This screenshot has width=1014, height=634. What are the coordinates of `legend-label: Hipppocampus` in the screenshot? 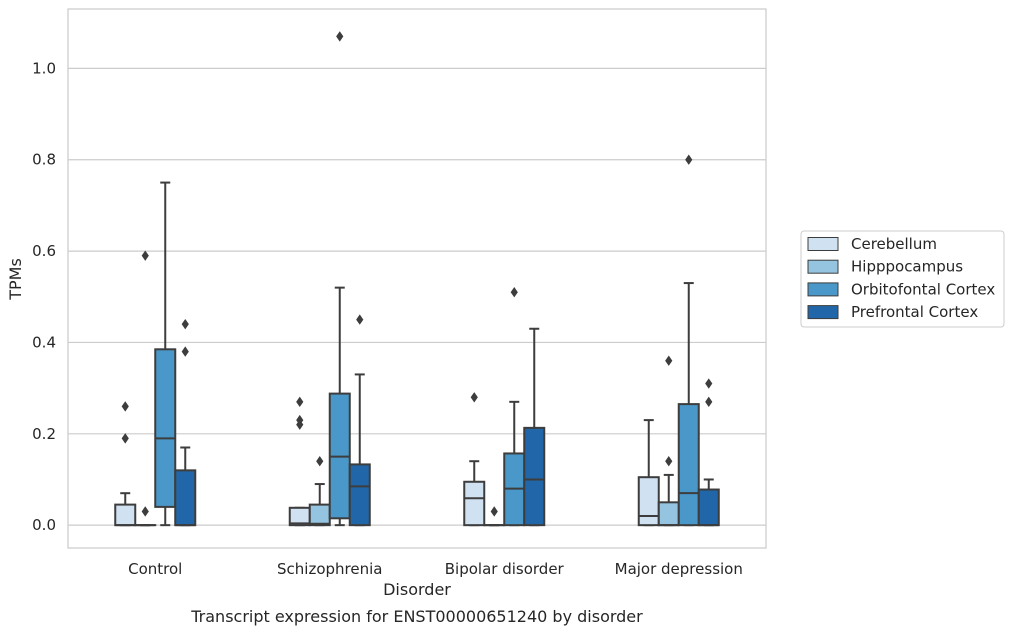 It's located at (907, 267).